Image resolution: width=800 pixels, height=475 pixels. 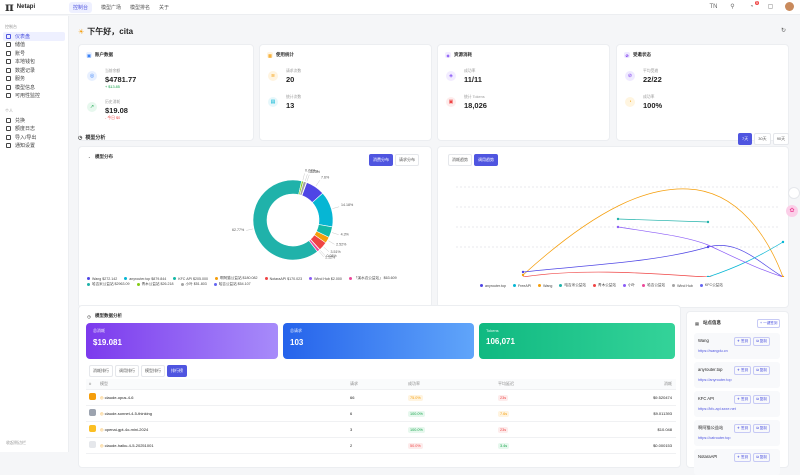 What do you see at coordinates (770, 7) in the screenshot?
I see `message-icon: ▢` at bounding box center [770, 7].